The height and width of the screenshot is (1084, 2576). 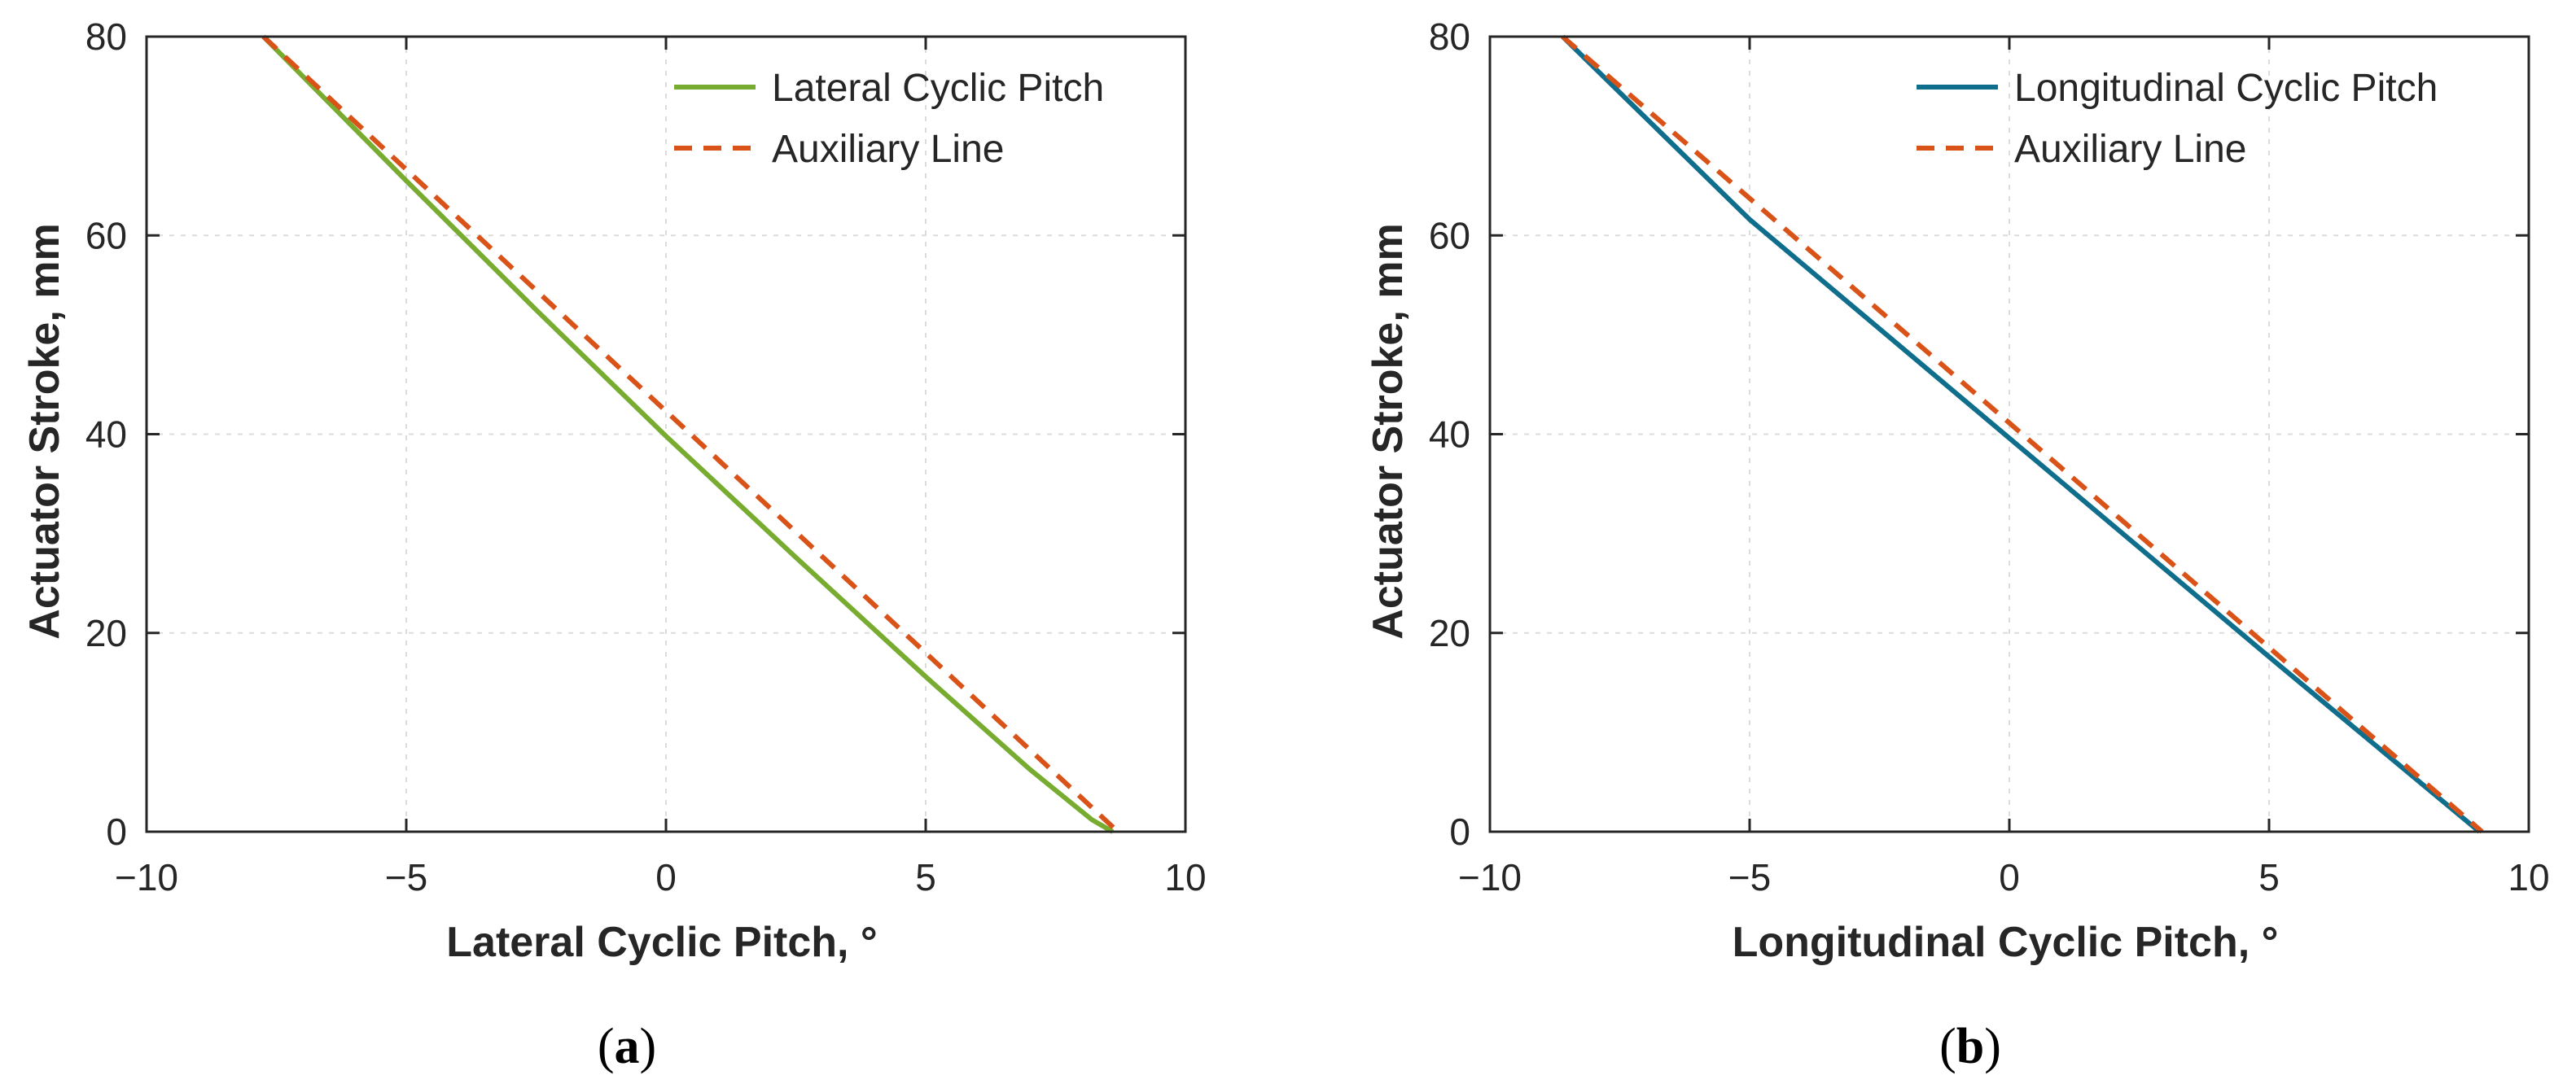 I want to click on panel-b-caption: (b), so click(x=1970, y=1046).